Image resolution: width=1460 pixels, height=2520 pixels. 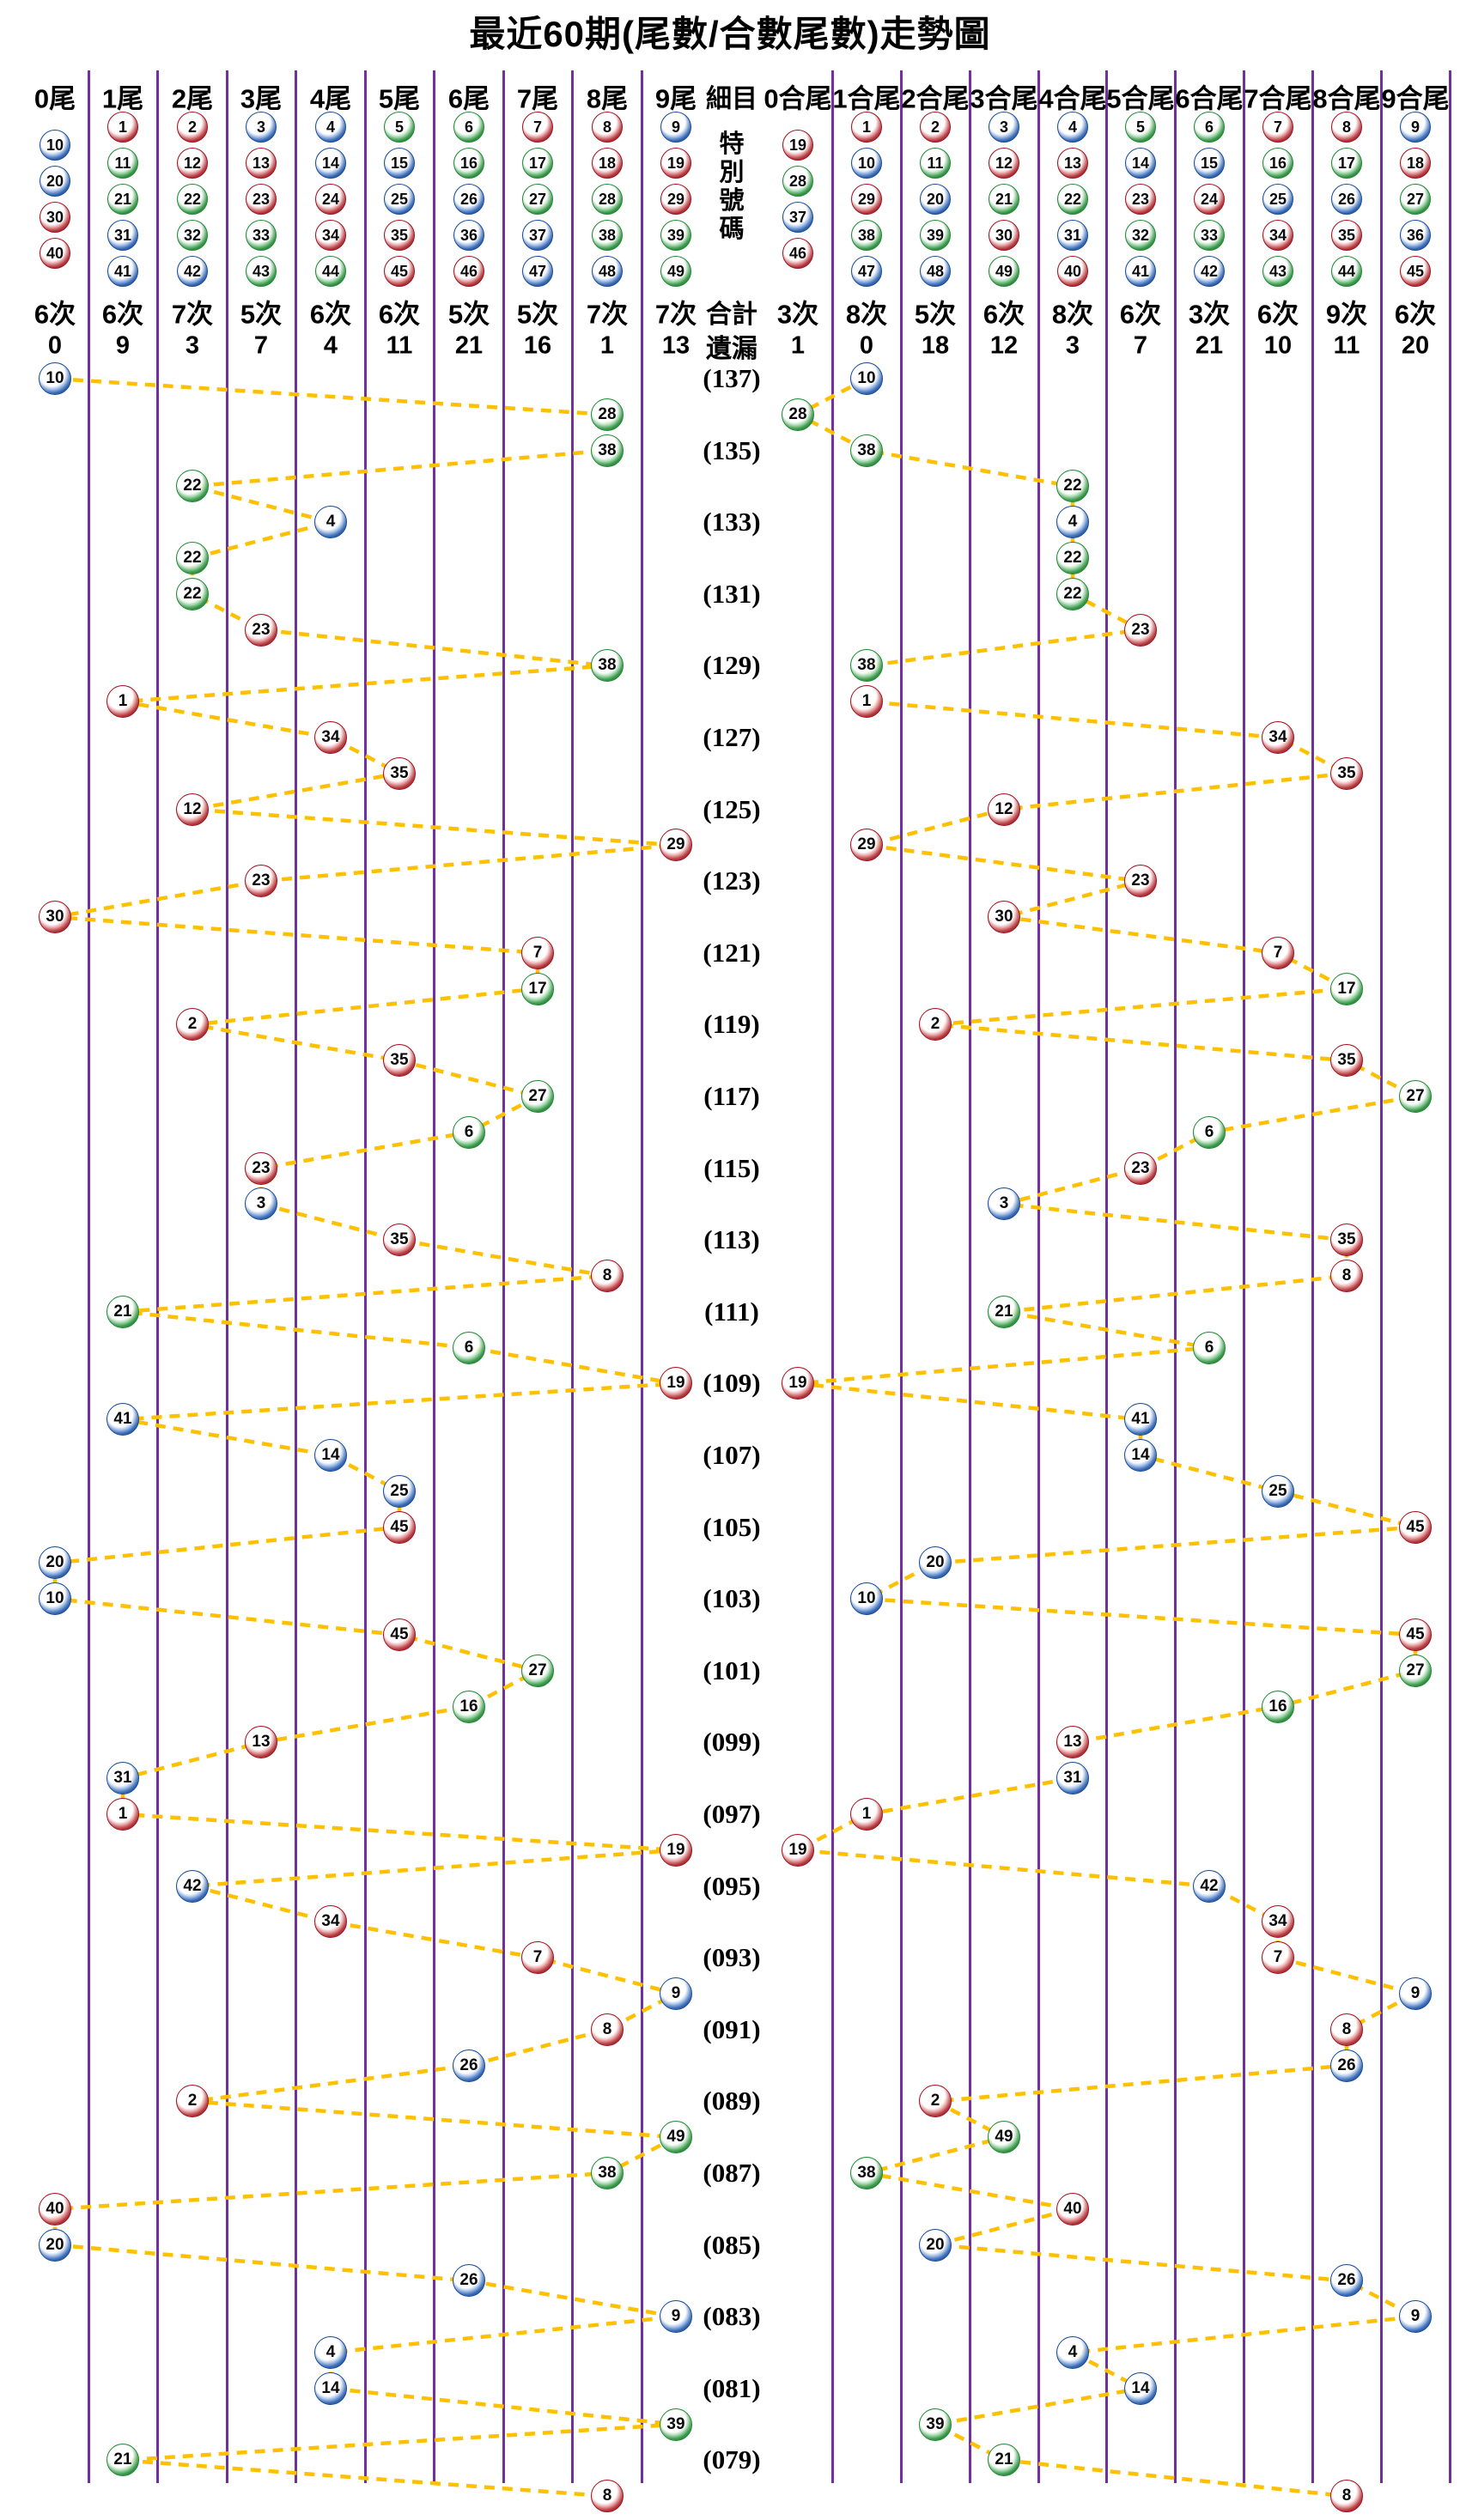 What do you see at coordinates (261, 98) in the screenshot?
I see `column-header: 3尾` at bounding box center [261, 98].